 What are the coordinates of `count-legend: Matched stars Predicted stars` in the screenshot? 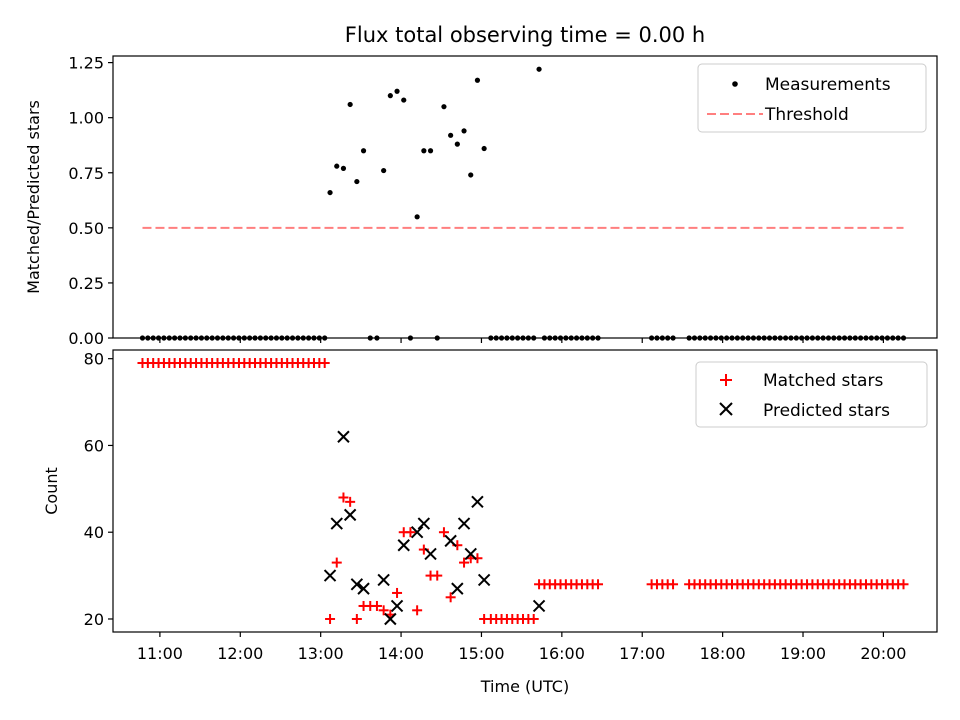 It's located at (811, 394).